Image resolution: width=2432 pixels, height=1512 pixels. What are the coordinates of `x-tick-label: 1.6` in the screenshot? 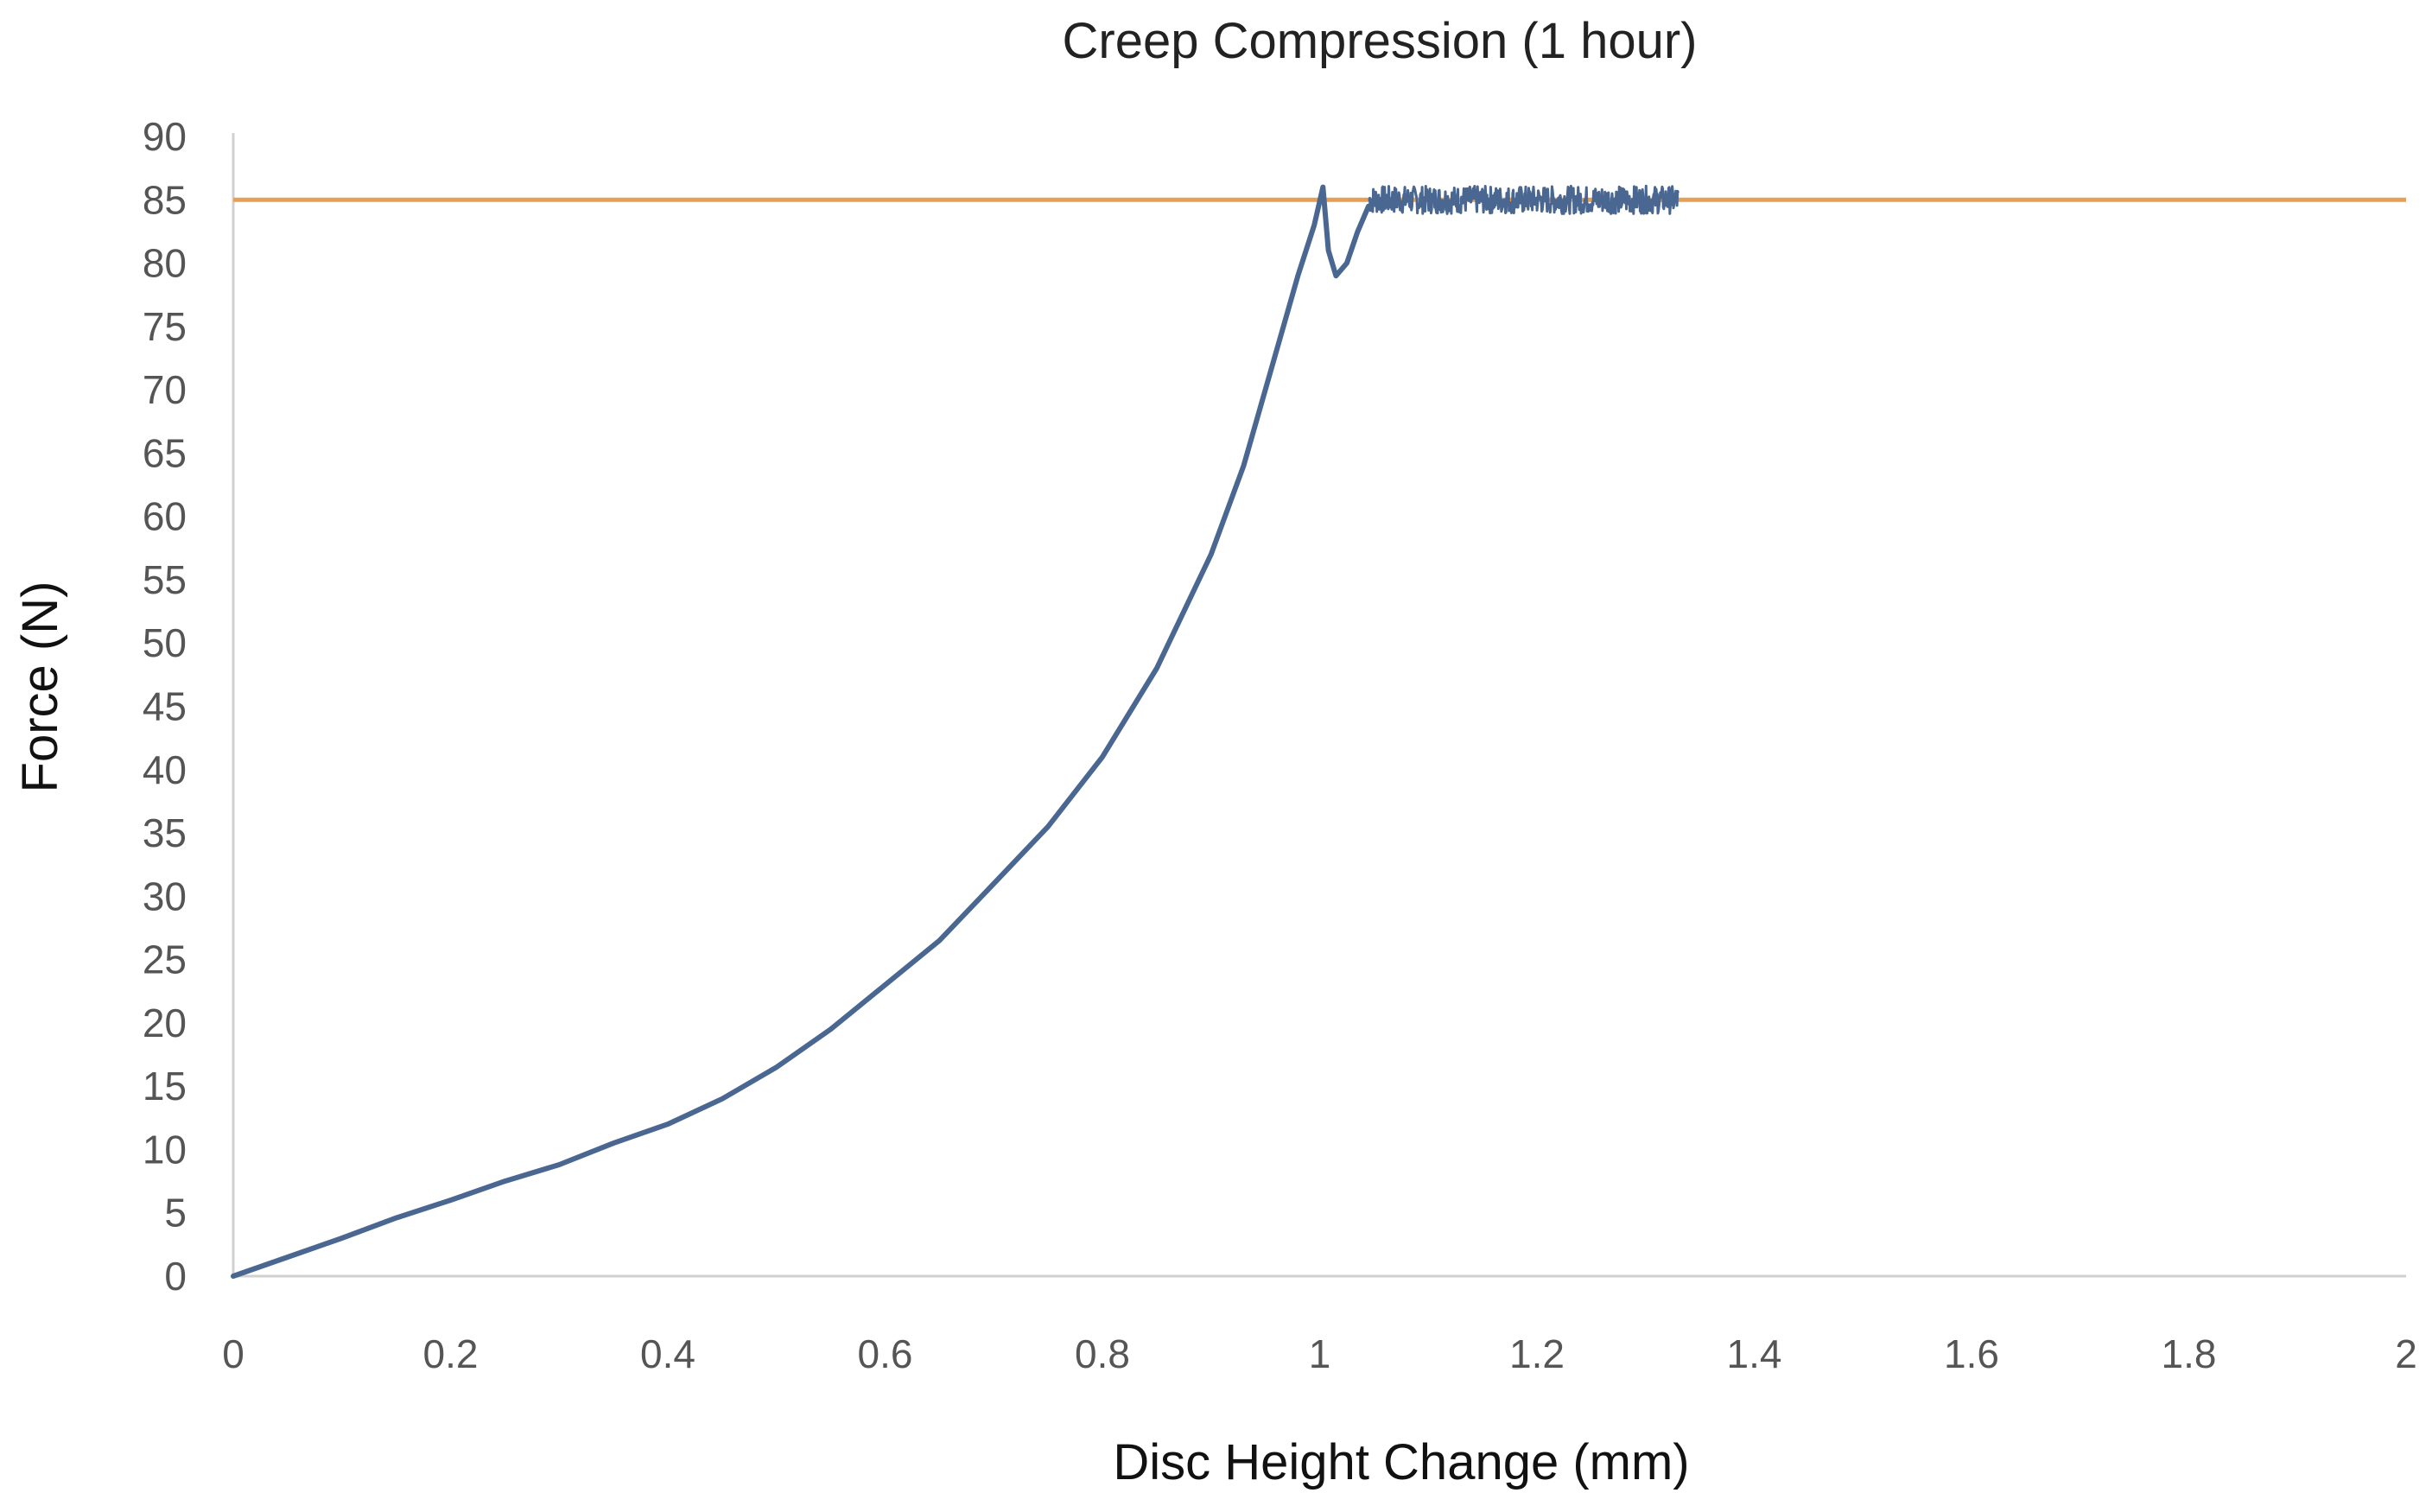 It's located at (1971, 1353).